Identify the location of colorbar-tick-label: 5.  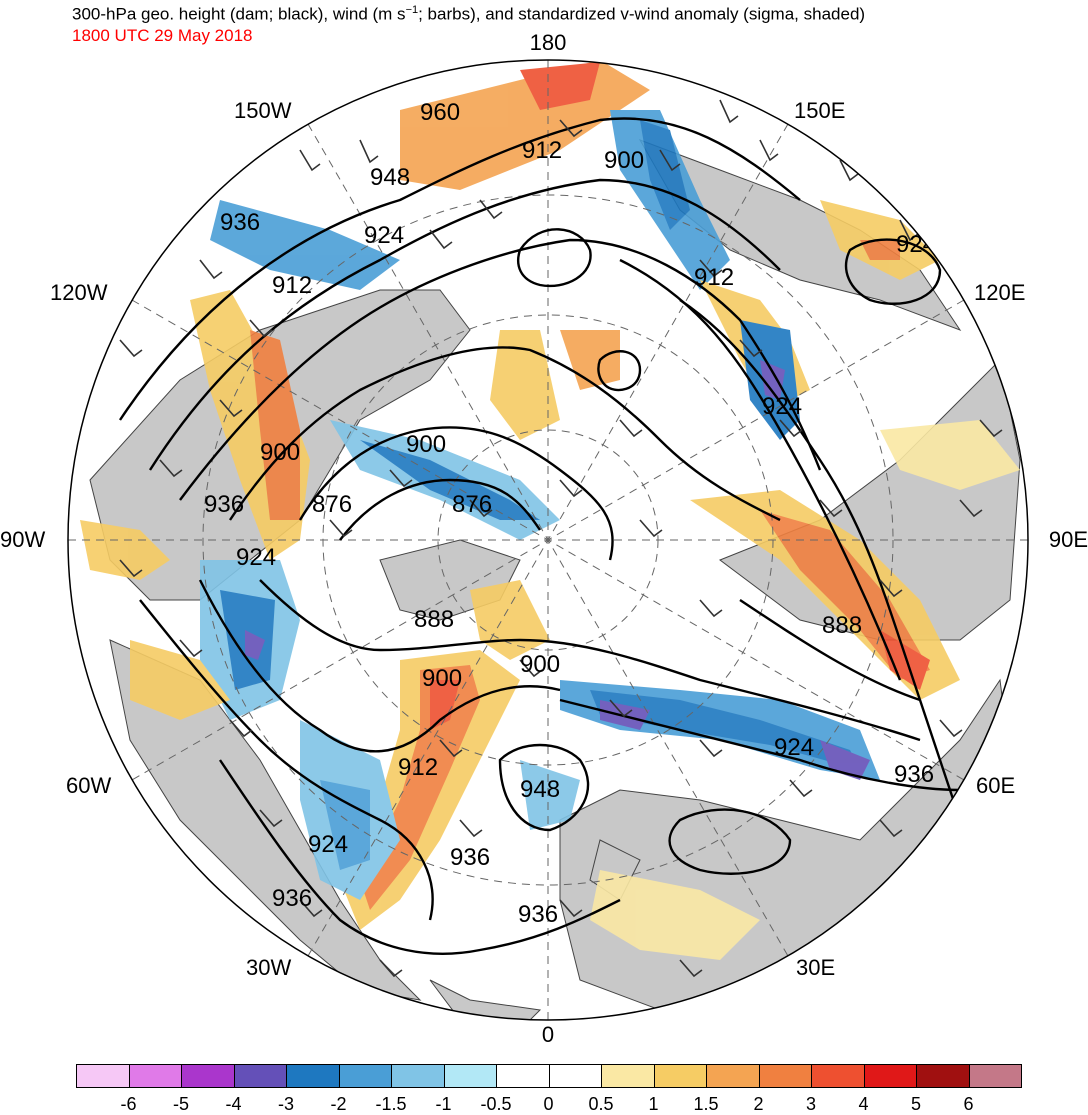
(916, 1104).